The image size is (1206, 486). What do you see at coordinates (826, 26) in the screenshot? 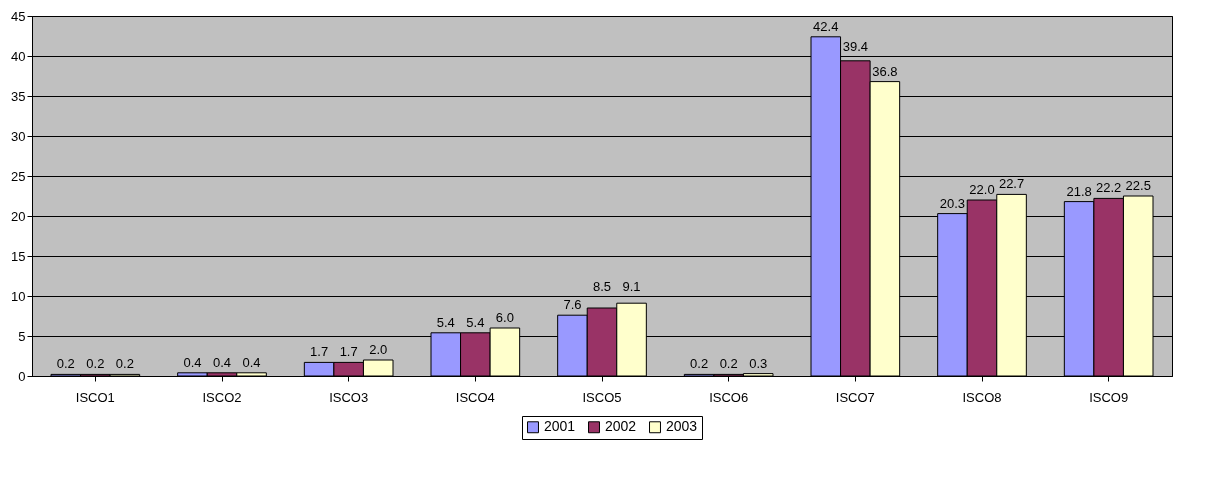
I see `data-label: 42.4` at bounding box center [826, 26].